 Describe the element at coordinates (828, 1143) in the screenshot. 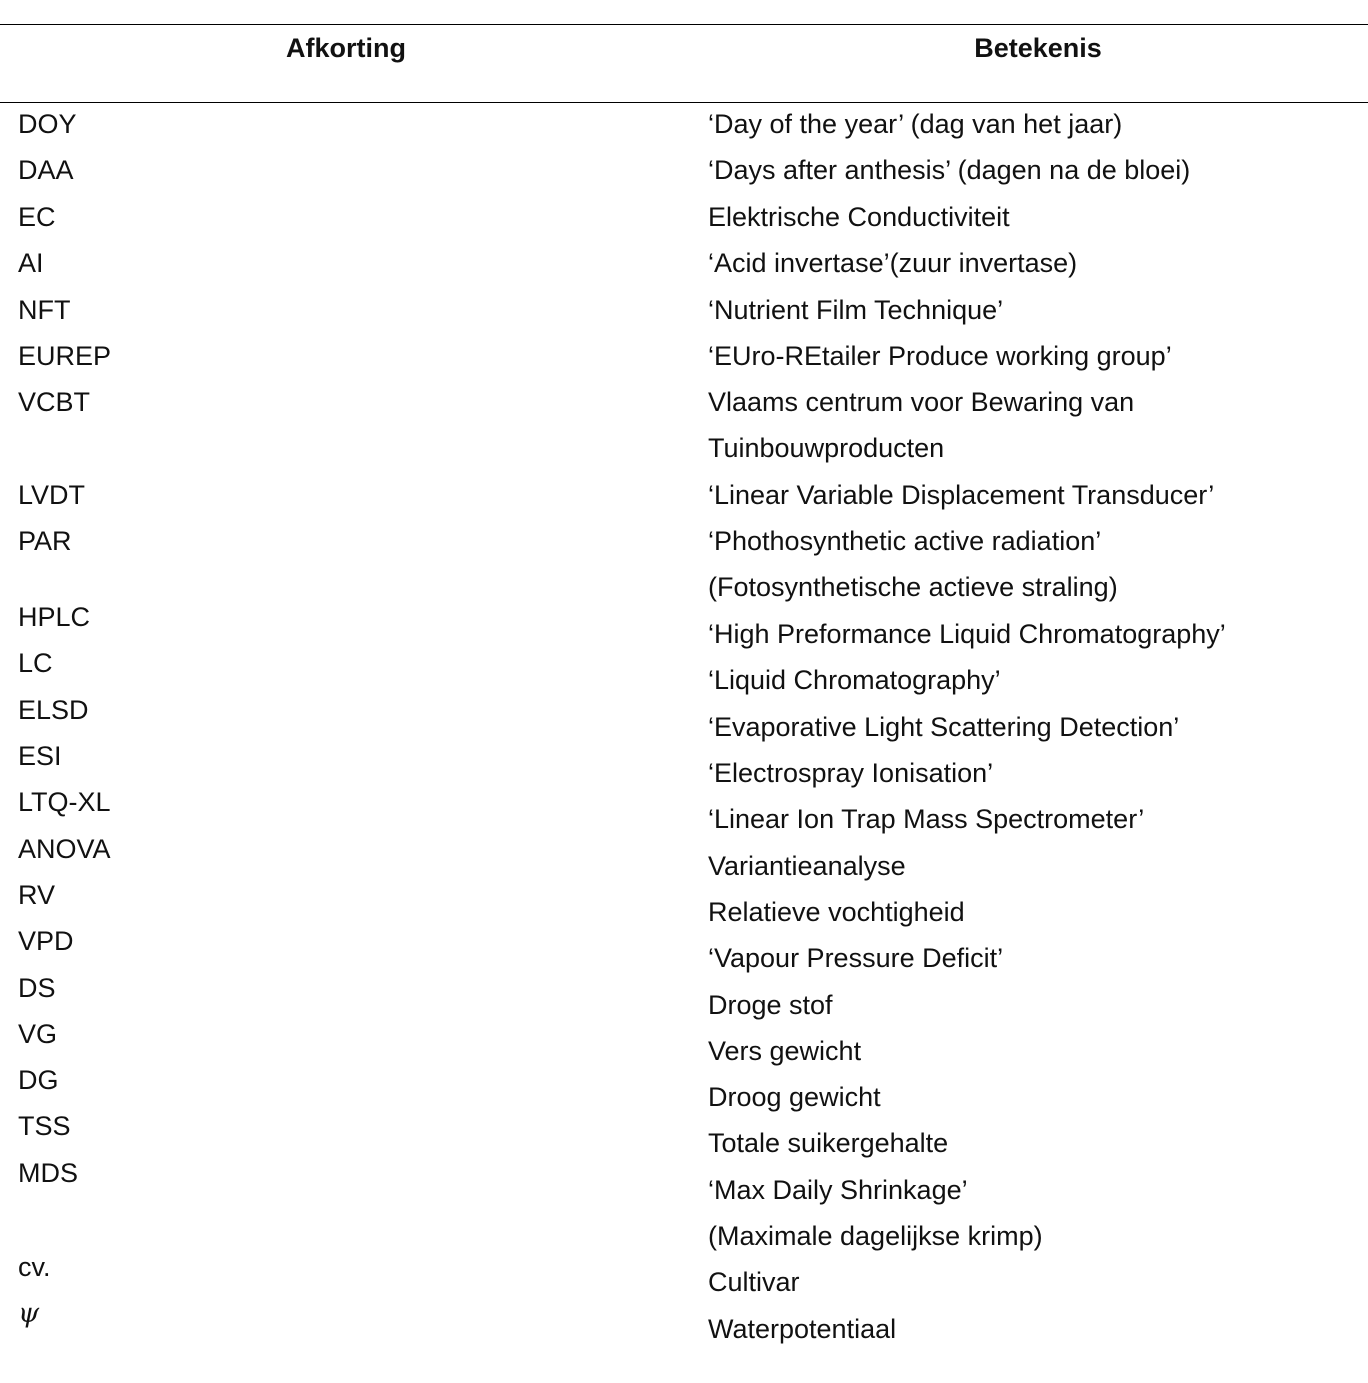

I see `meaning-cell: Totale suikergehalte` at that location.